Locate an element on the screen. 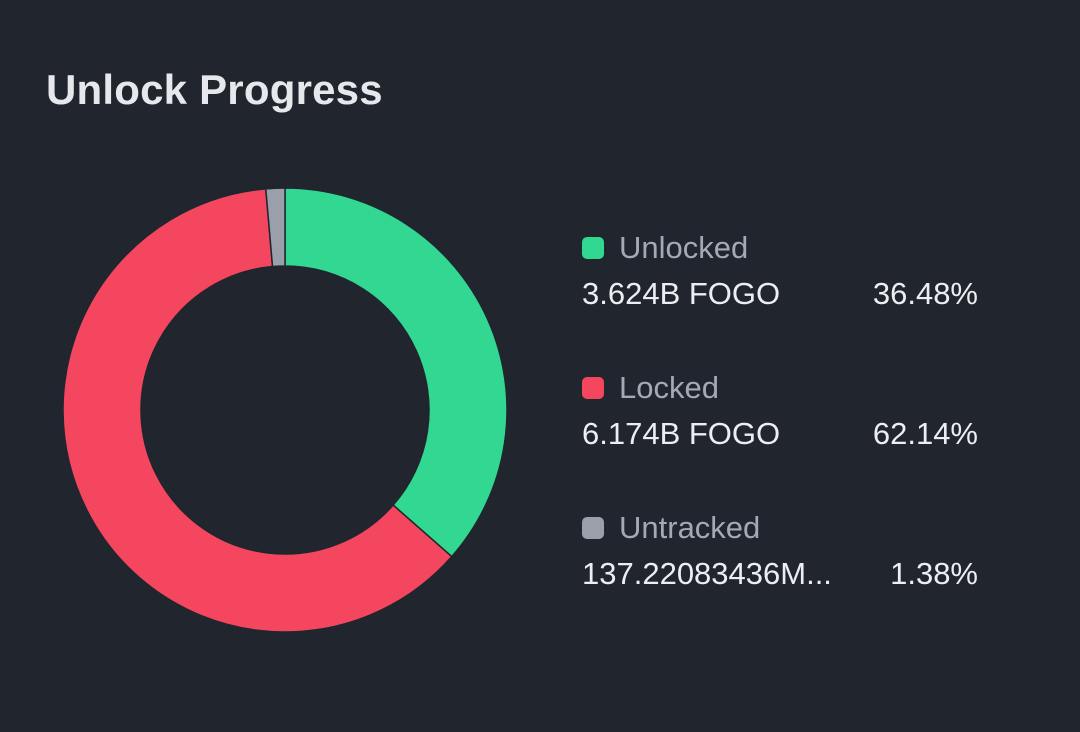  legend-amount-locked: 6.174B FOGO is located at coordinates (681, 433).